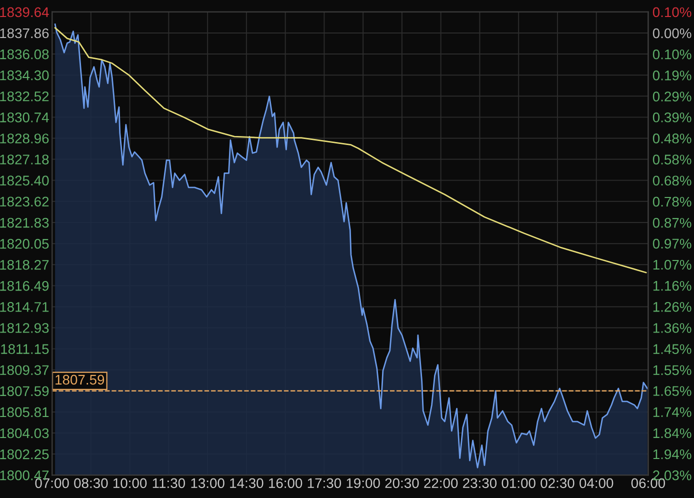  Describe the element at coordinates (441, 483) in the screenshot. I see `x-tick-label: 22:00` at that location.